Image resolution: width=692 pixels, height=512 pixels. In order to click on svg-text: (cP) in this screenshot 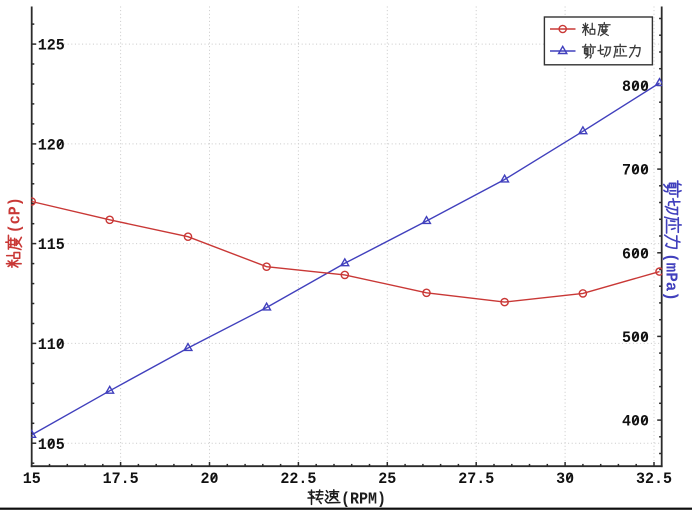, I will do `click(15, 215)`.